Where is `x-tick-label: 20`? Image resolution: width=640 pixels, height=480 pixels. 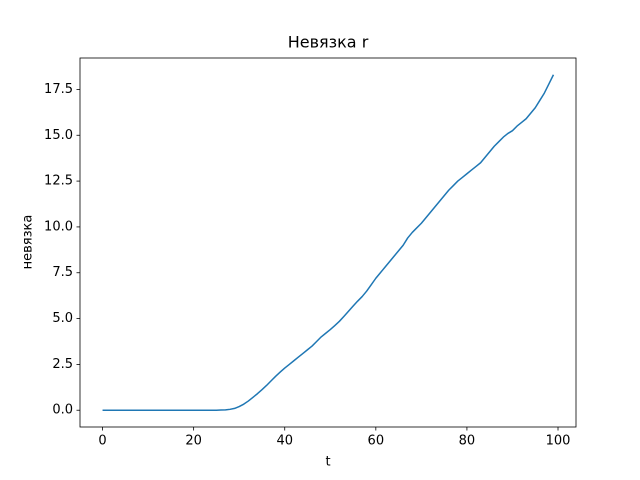
x-tick-label: 20 is located at coordinates (193, 441).